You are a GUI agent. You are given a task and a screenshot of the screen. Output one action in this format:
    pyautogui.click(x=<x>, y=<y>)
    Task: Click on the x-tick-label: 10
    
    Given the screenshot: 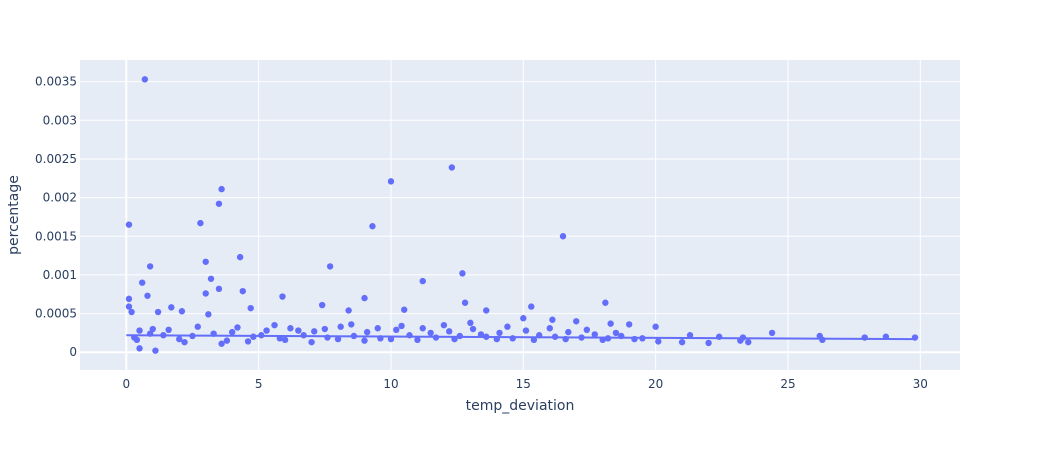 What is the action you would take?
    pyautogui.click(x=390, y=384)
    